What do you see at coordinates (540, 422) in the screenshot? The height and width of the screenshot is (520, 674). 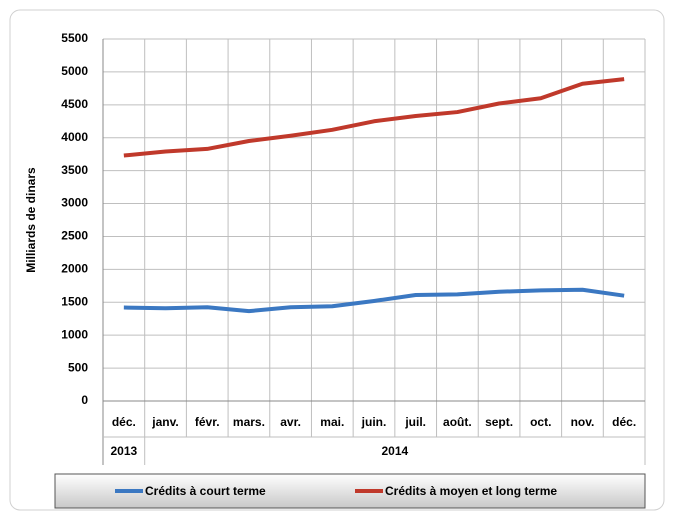 I see `x-tick-label: oct.` at bounding box center [540, 422].